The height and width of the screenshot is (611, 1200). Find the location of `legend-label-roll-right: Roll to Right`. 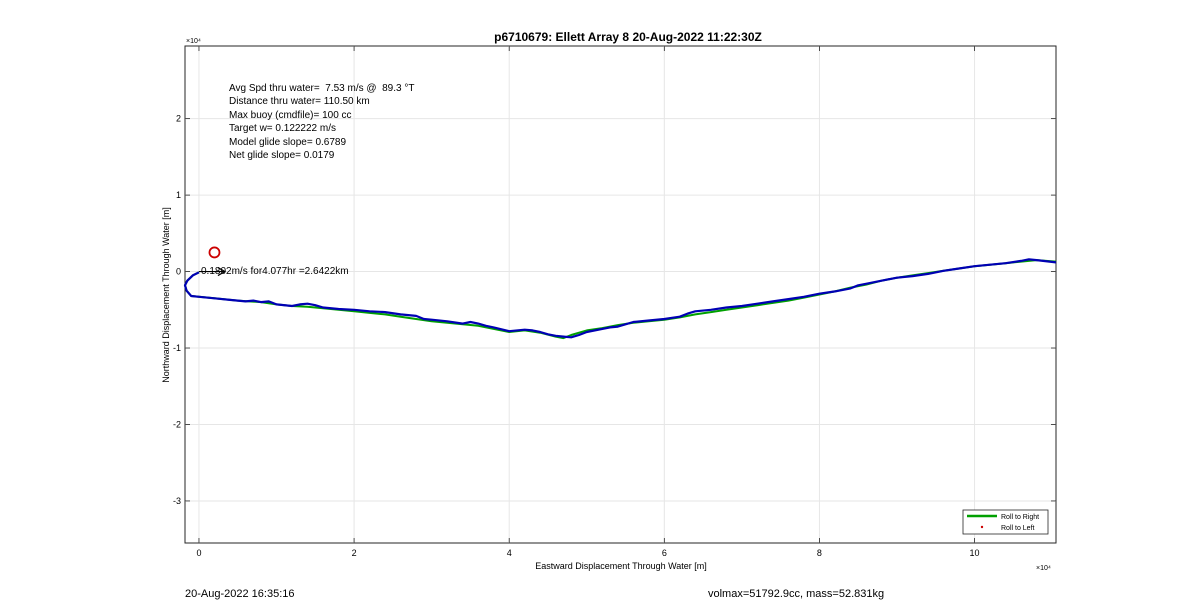

legend-label-roll-right: Roll to Right is located at coordinates (1020, 517).